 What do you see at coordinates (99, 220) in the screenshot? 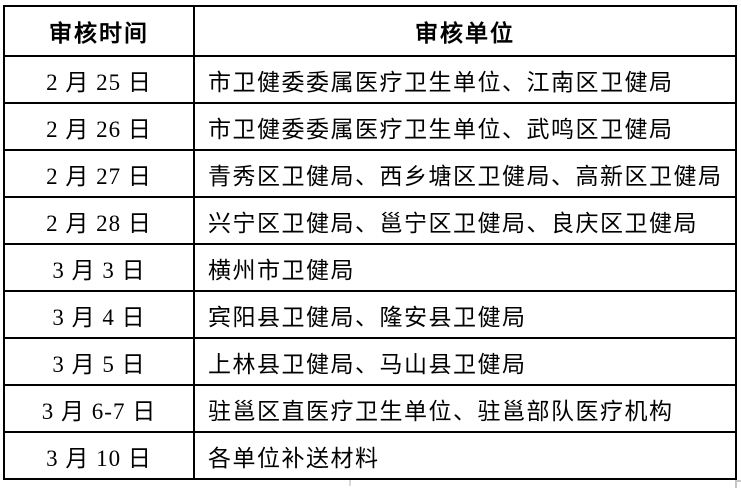
I see `review-time-cell: 2 月 28 日` at bounding box center [99, 220].